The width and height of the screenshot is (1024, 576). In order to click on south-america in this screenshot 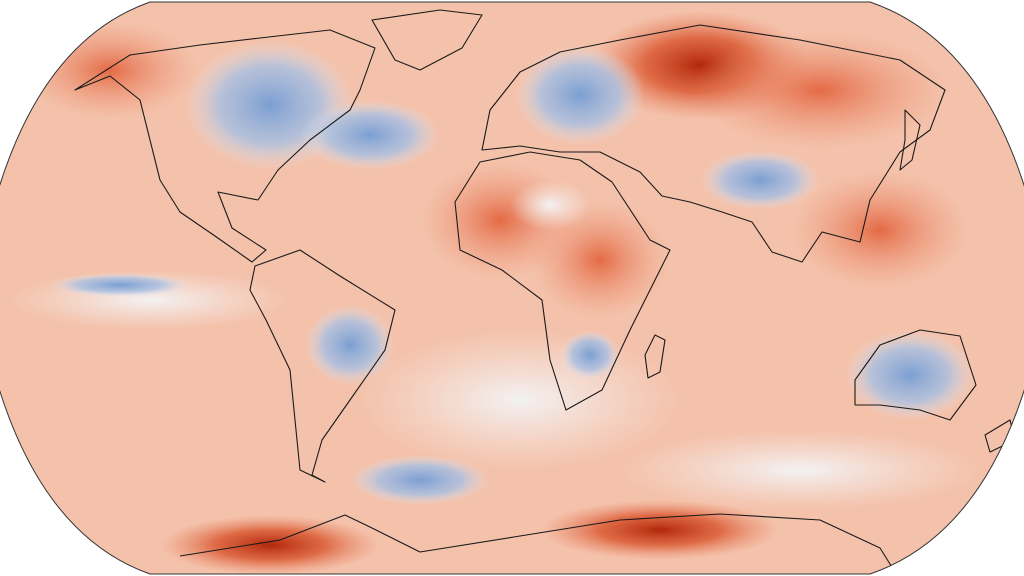, I will do `click(322, 366)`.